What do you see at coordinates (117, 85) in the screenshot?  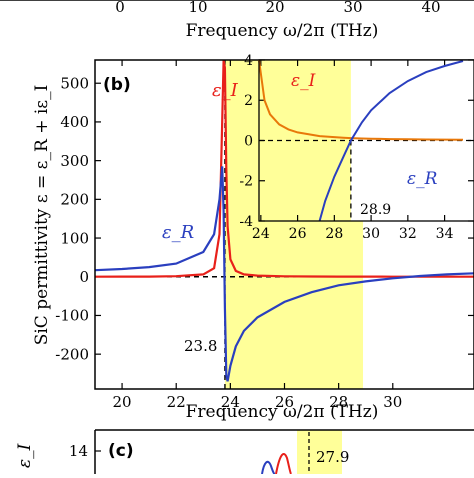 I see `panel-b-label: (b)` at bounding box center [117, 85].